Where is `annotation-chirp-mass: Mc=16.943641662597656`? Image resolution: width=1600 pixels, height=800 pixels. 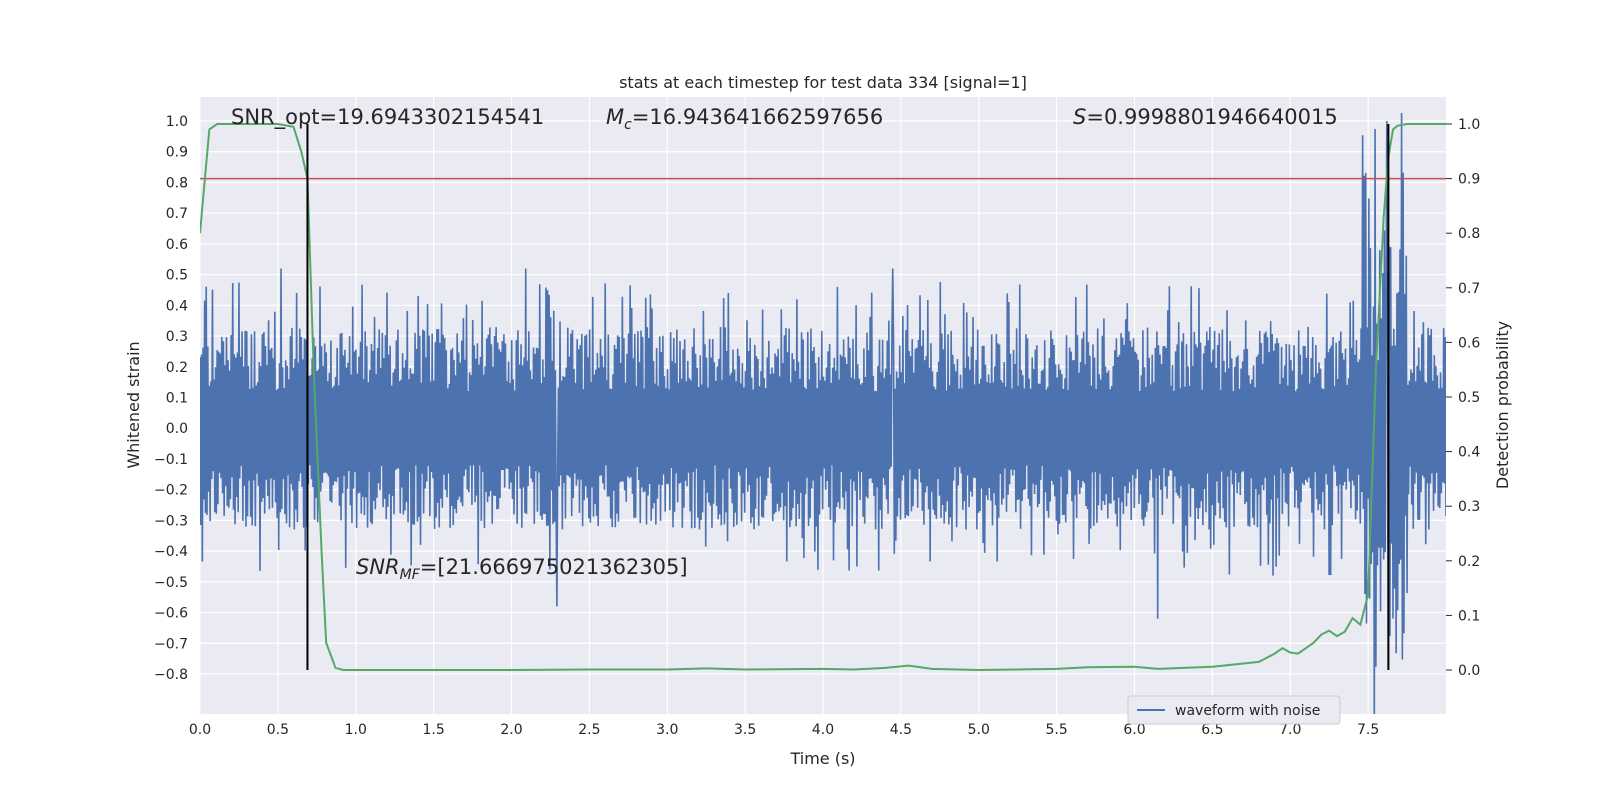
annotation-chirp-mass: Mc=16.943641662597656 is located at coordinates (744, 119).